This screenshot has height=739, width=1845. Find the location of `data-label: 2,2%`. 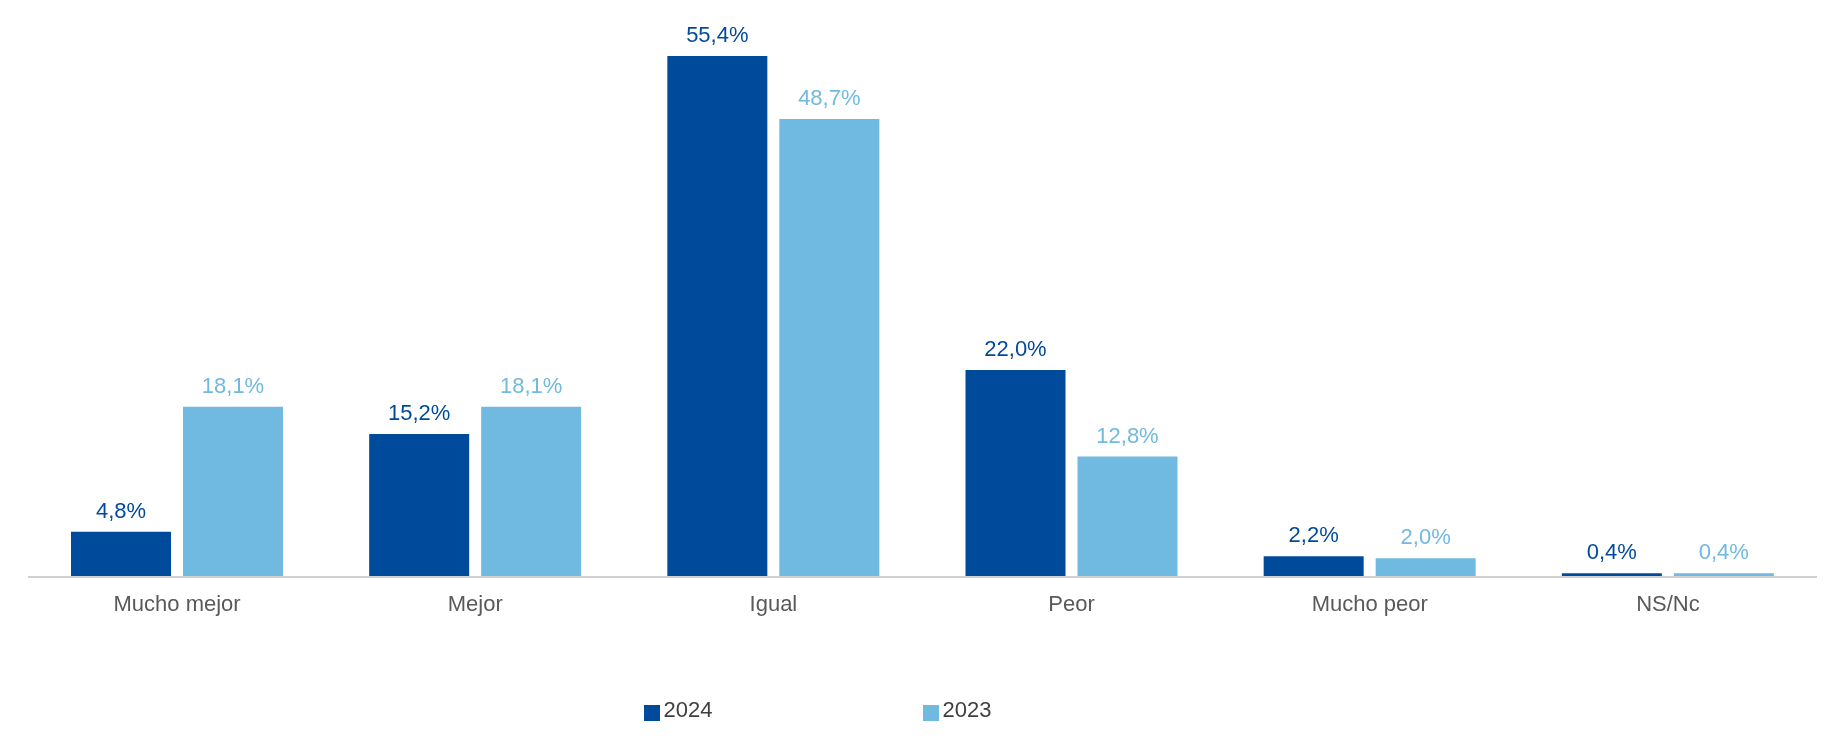

data-label: 2,2% is located at coordinates (1313, 535).